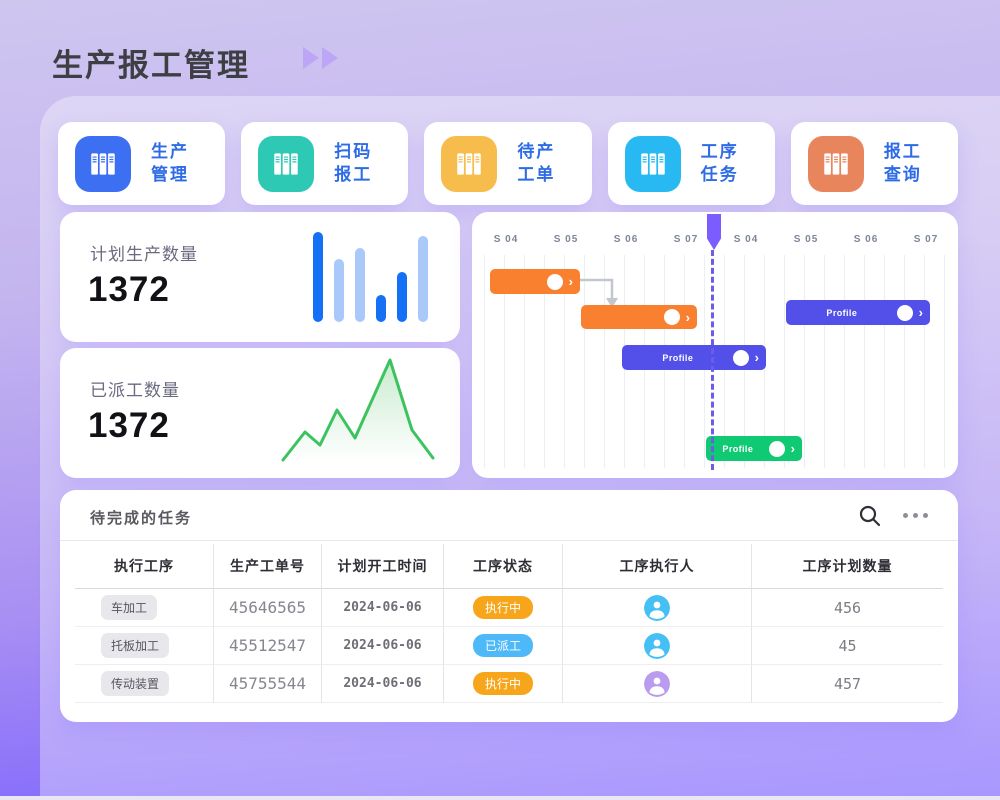 This screenshot has width=1000, height=800. Describe the element at coordinates (151, 65) in the screenshot. I see `page-title: 生产报工管理` at that location.